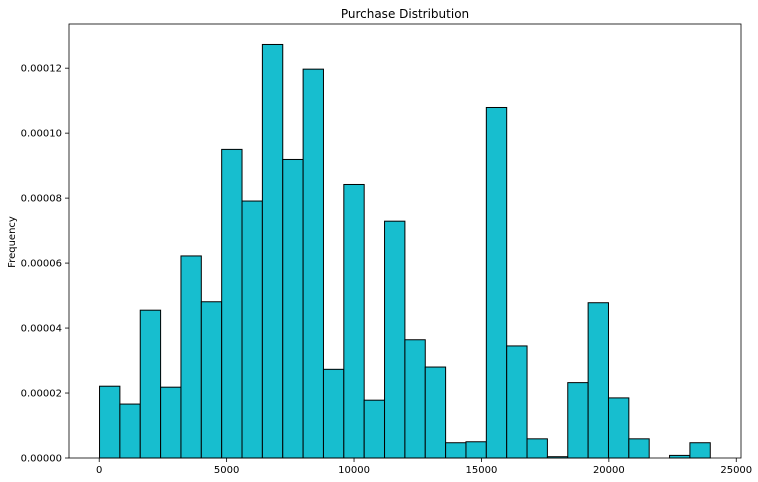 Image resolution: width=758 pixels, height=482 pixels. I want to click on x-tick-label: 20000, so click(609, 470).